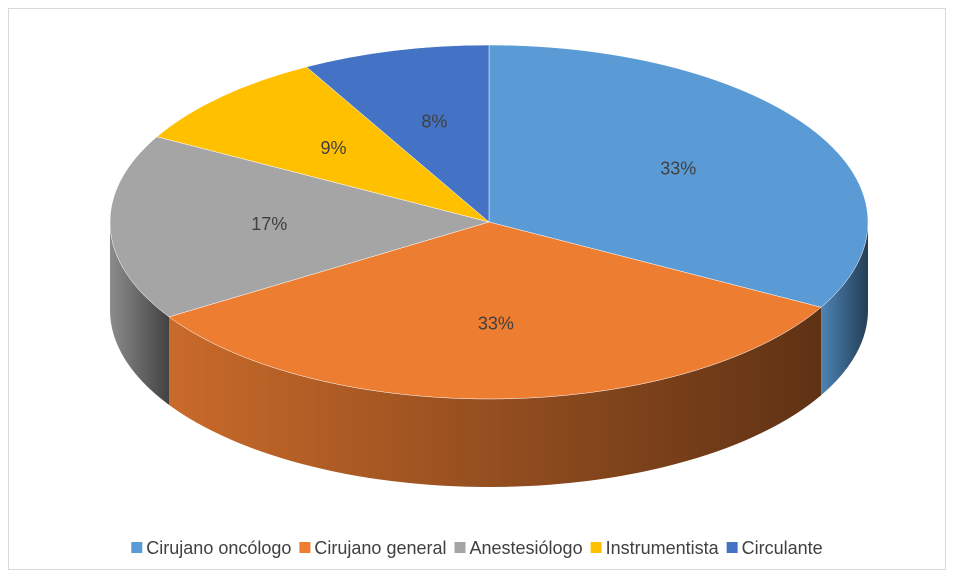  What do you see at coordinates (663, 548) in the screenshot?
I see `legend-label: Instrumentista` at bounding box center [663, 548].